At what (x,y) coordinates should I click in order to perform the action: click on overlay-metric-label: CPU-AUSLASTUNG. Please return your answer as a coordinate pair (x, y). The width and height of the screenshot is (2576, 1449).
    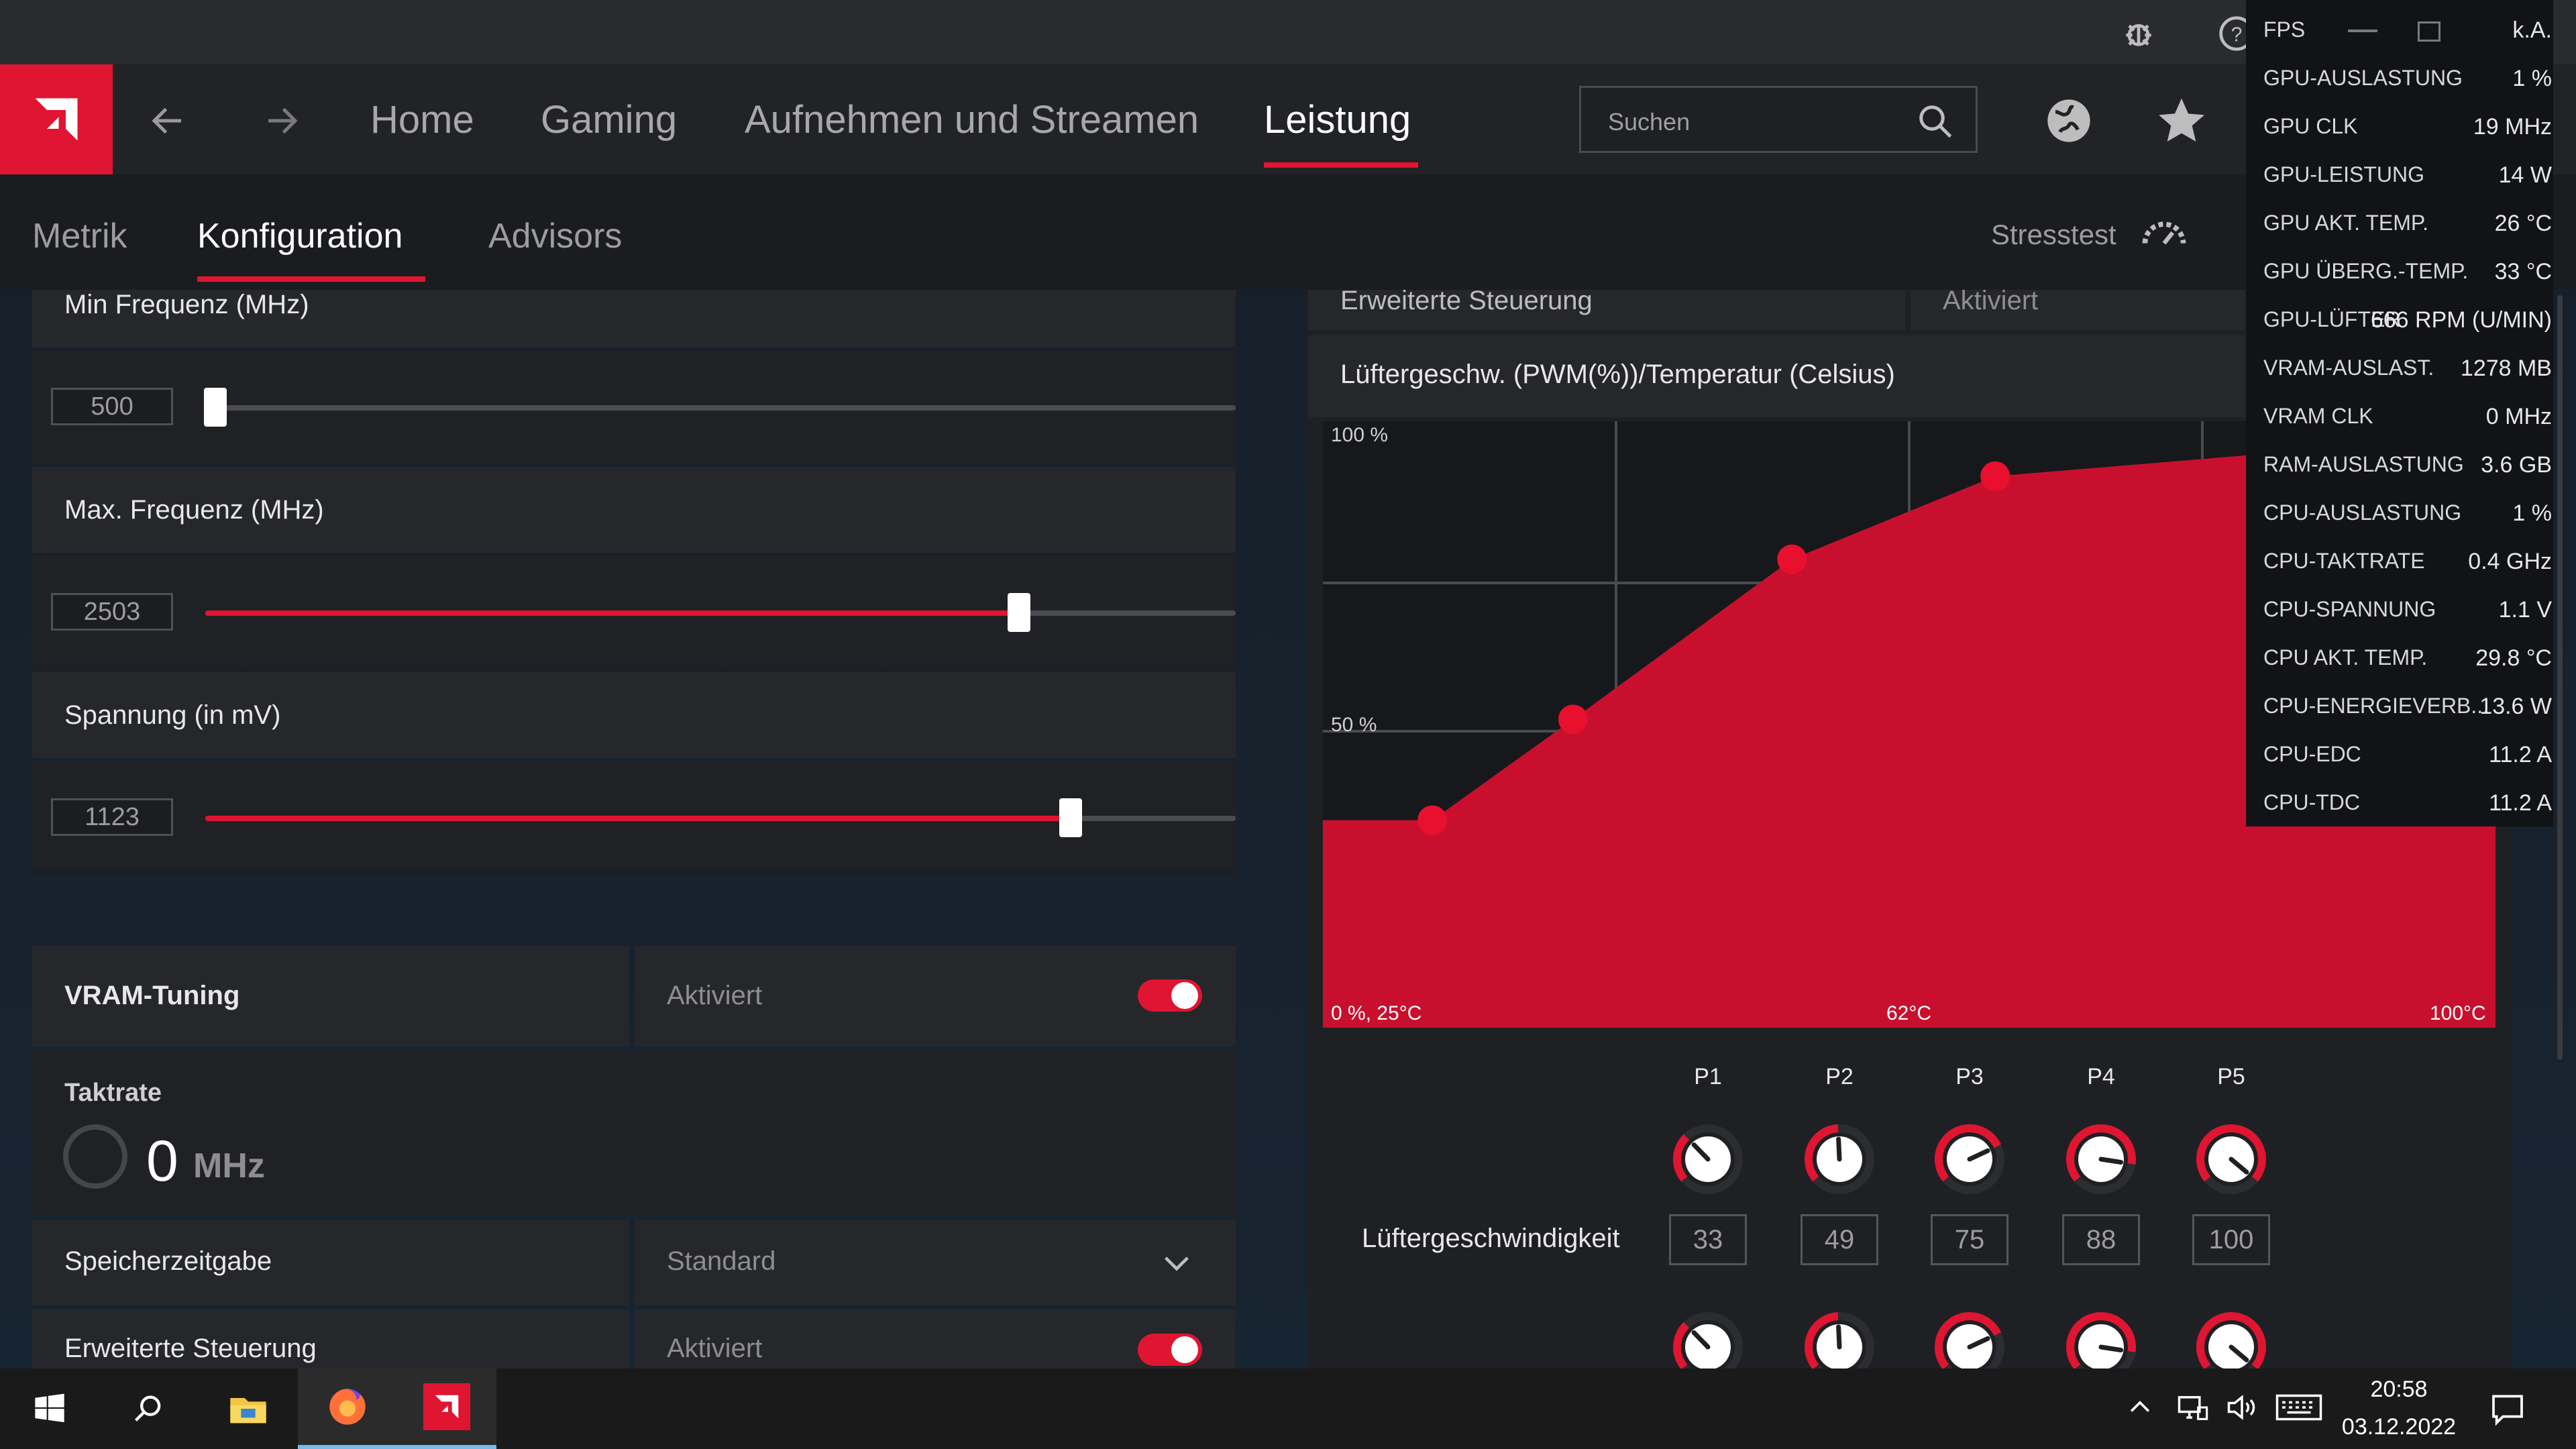
    Looking at the image, I should click on (2362, 512).